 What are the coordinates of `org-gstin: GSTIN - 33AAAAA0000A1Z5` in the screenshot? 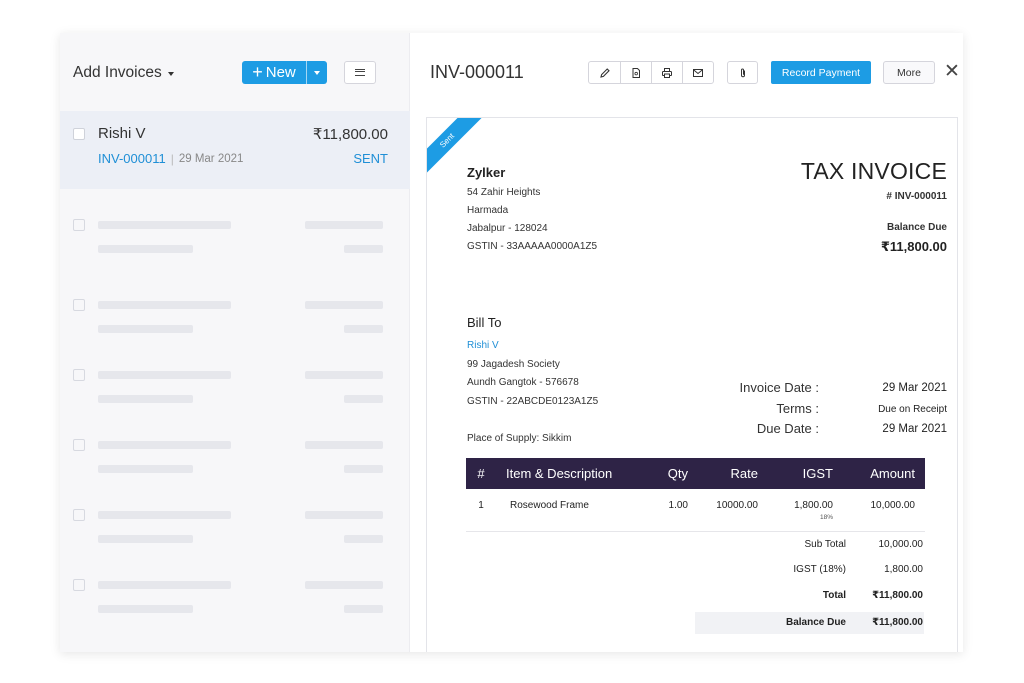 It's located at (532, 246).